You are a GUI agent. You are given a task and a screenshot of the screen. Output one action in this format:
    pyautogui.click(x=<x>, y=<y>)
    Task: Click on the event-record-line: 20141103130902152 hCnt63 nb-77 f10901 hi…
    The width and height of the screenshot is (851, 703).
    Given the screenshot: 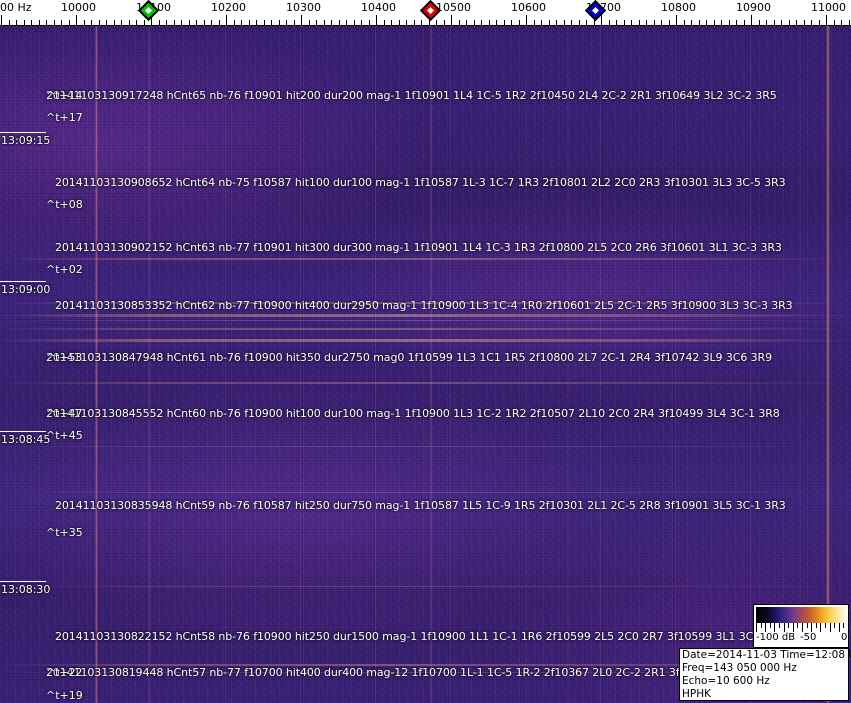 What is the action you would take?
    pyautogui.click(x=418, y=247)
    